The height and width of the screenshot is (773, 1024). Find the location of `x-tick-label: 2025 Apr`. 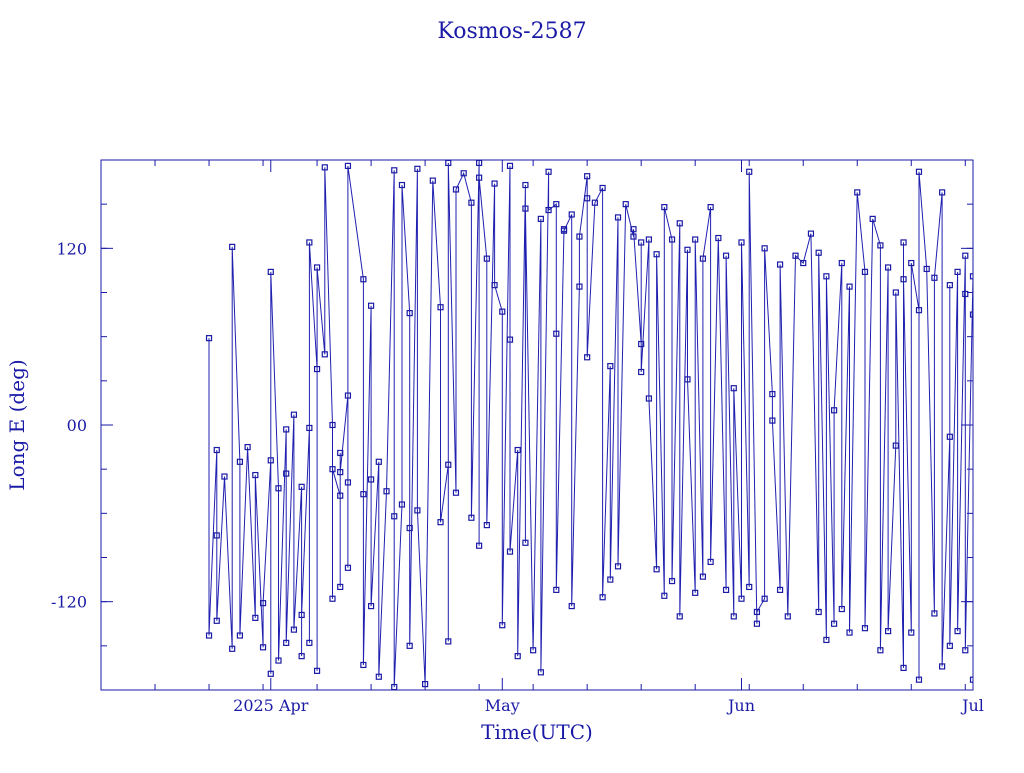

x-tick-label: 2025 Apr is located at coordinates (271, 705).